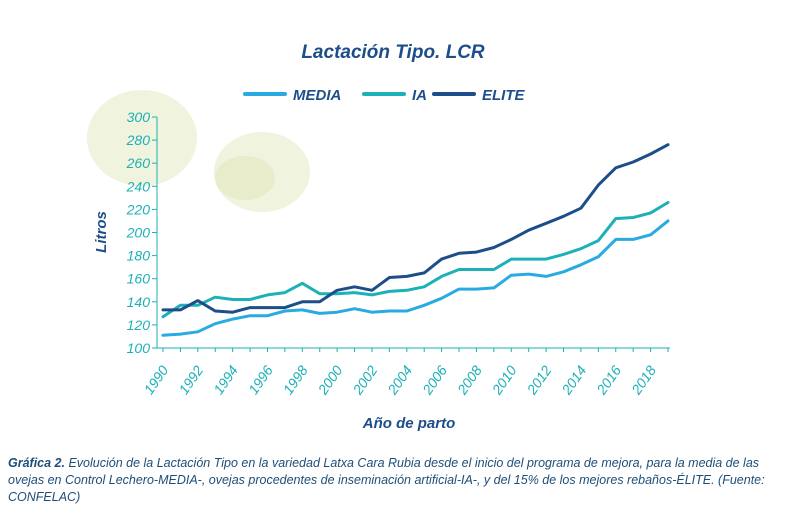 This screenshot has width=800, height=506. Describe the element at coordinates (609, 380) in the screenshot. I see `x-tick-label: 2016` at that location.